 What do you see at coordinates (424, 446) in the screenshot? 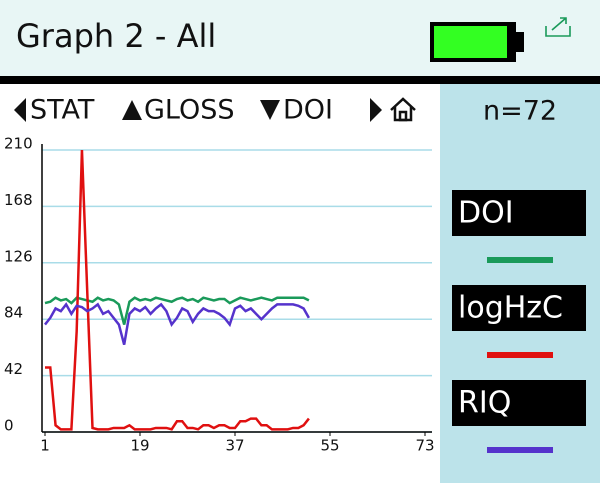
I see `x-tick-label: 73` at bounding box center [424, 446].